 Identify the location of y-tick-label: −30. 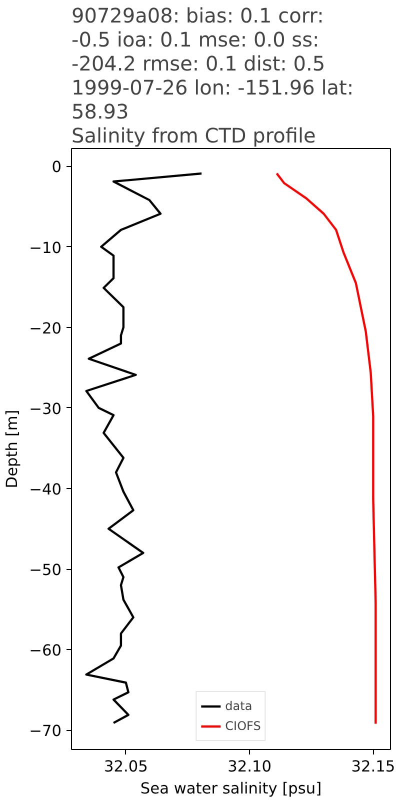
(45, 409).